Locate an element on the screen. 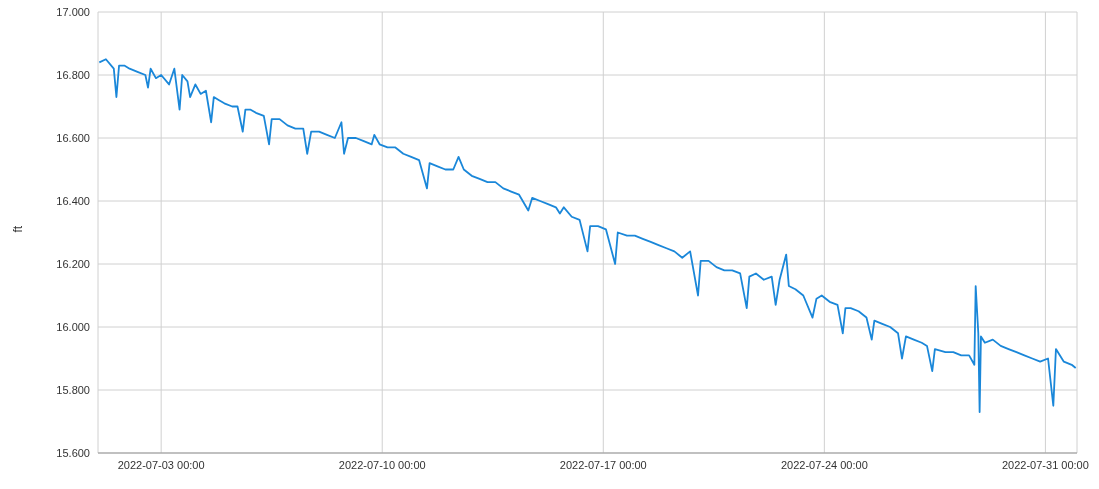  y-tick-label: 16.200 is located at coordinates (73, 263).